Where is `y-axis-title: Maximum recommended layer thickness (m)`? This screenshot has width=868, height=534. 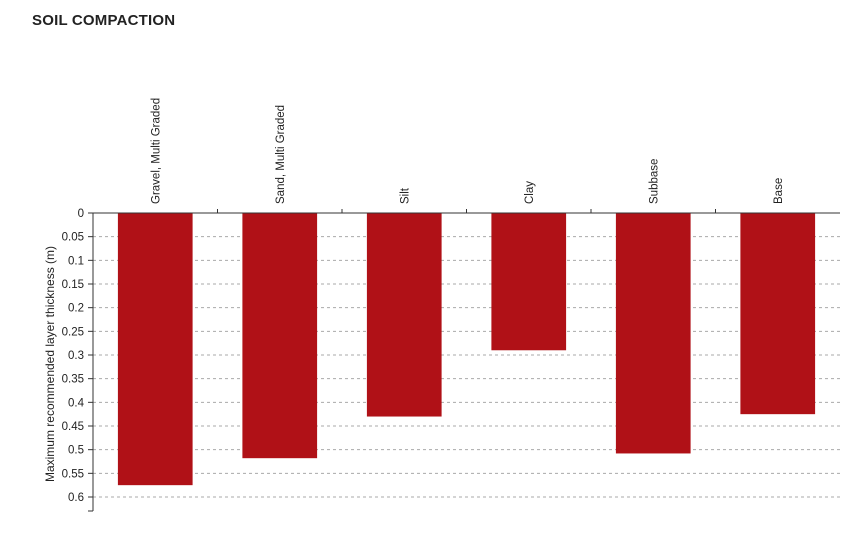
y-axis-title: Maximum recommended layer thickness (m) is located at coordinates (50, 364).